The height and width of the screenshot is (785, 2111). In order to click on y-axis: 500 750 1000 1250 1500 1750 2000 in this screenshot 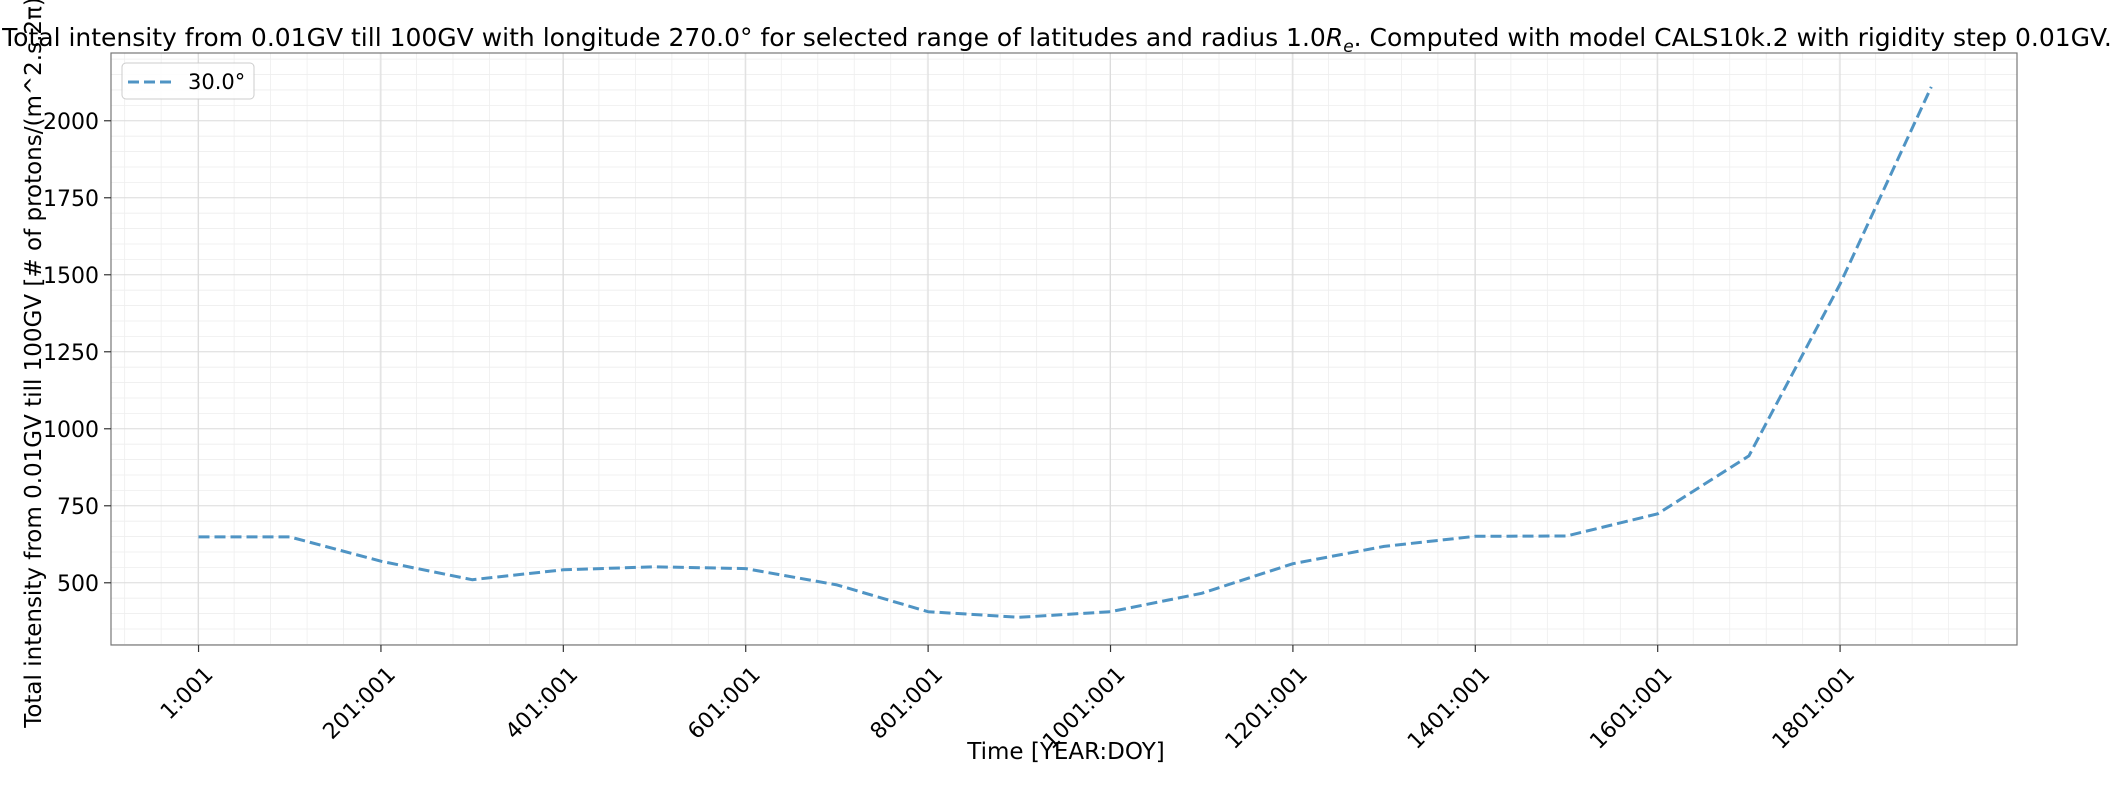, I will do `click(77, 353)`.